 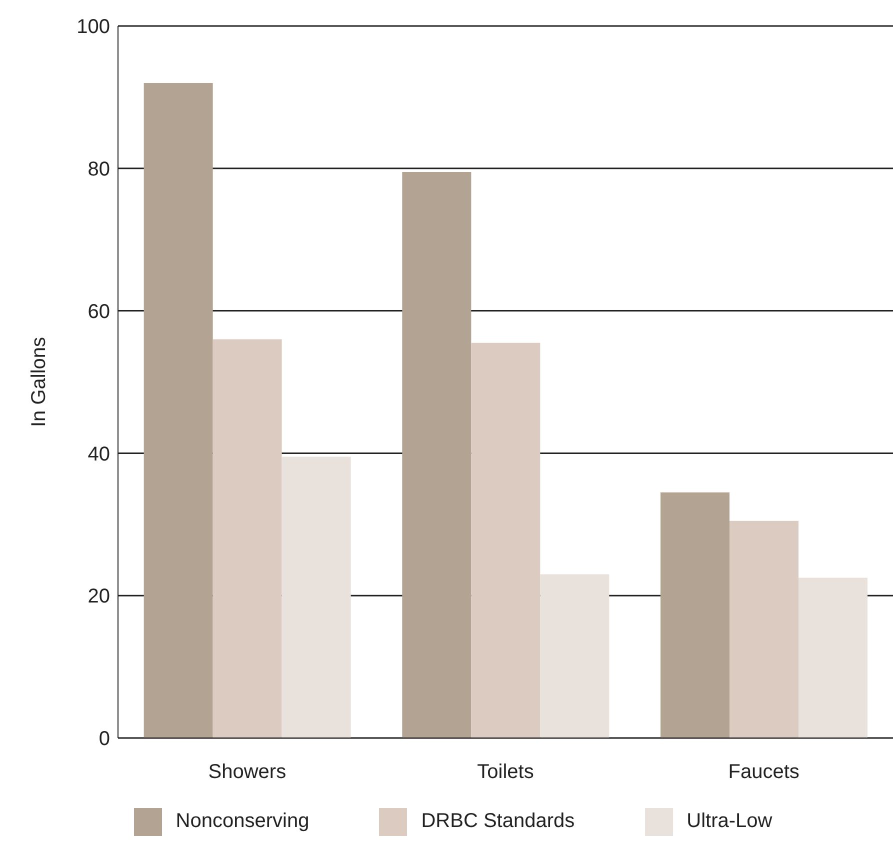 I want to click on x-tick-label: Toilets, so click(x=505, y=772).